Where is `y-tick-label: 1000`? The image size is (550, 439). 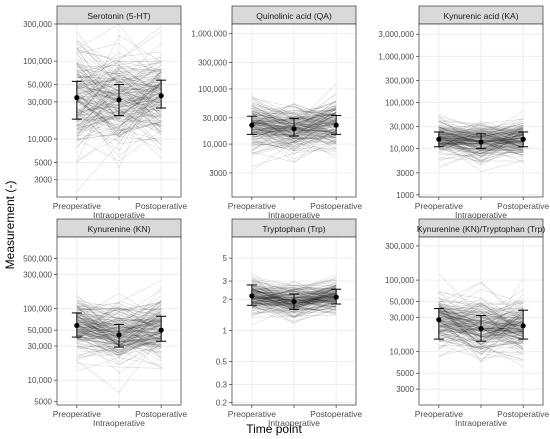 y-tick-label: 1000 is located at coordinates (405, 195).